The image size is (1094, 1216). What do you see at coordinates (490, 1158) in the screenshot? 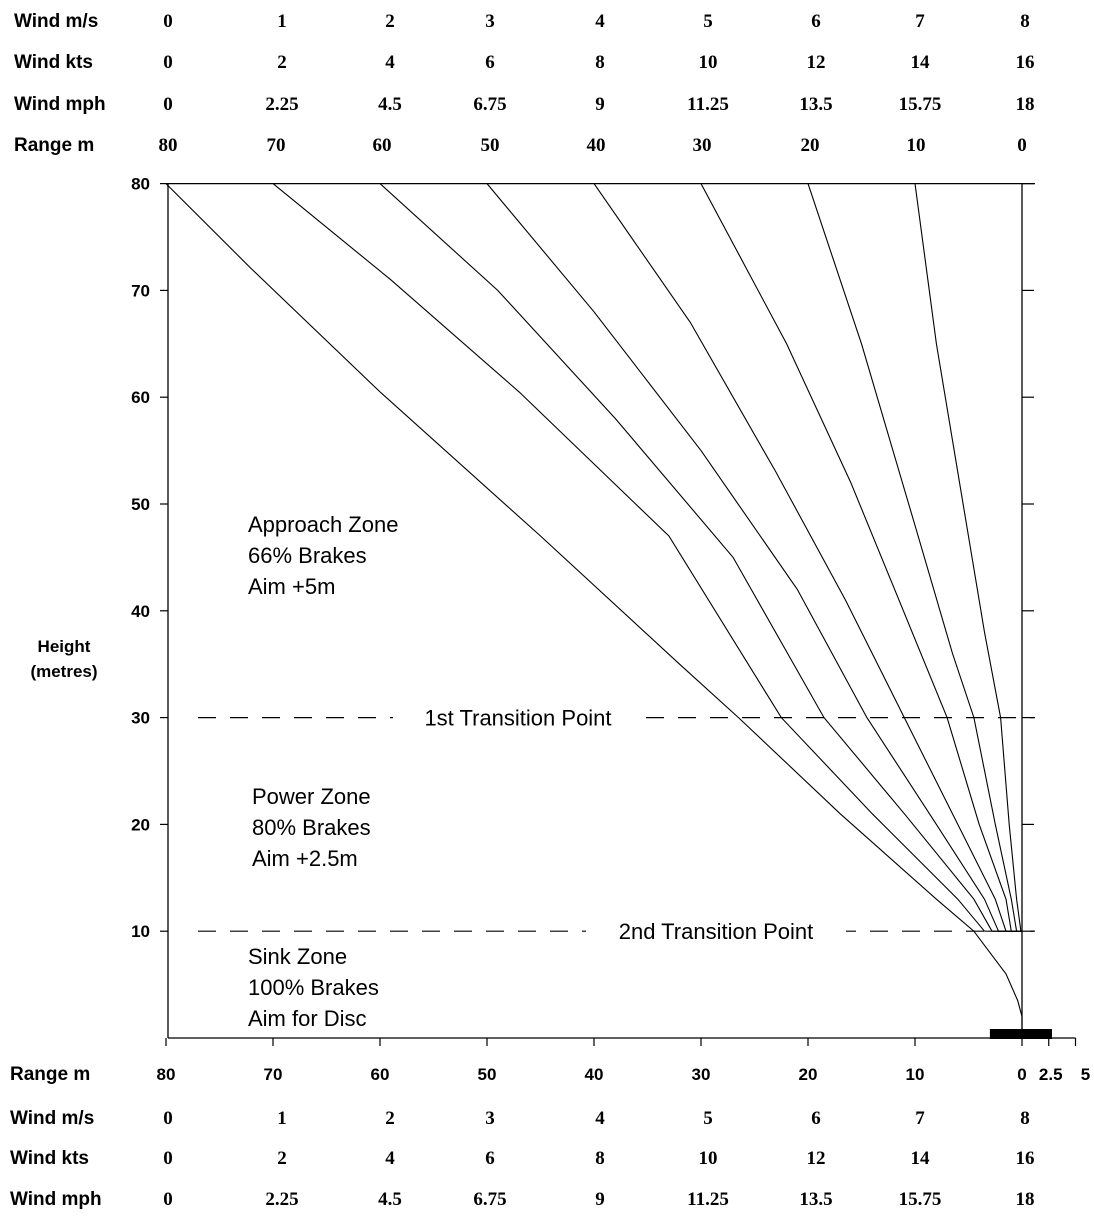
I see `bottom-wind-kts-value: 6` at bounding box center [490, 1158].